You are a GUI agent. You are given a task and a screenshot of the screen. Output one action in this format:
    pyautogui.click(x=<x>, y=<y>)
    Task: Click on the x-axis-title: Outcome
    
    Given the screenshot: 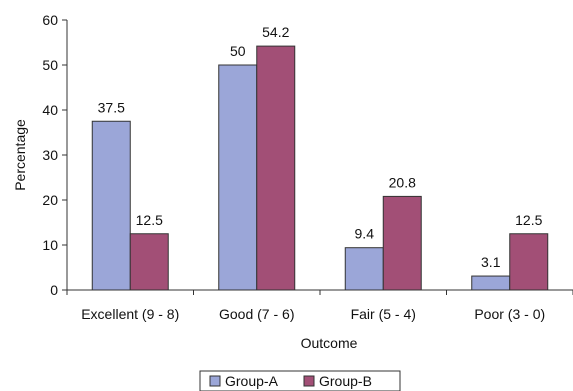 What is the action you would take?
    pyautogui.click(x=329, y=343)
    